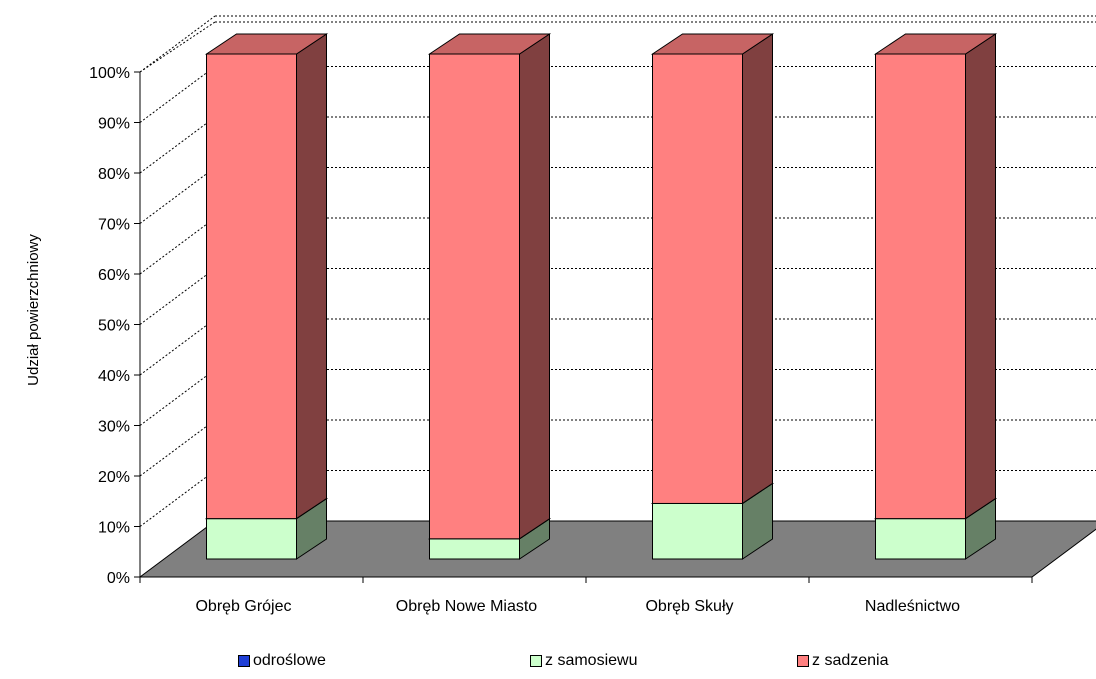  I want to click on legend-label: odroślowe, so click(289, 660).